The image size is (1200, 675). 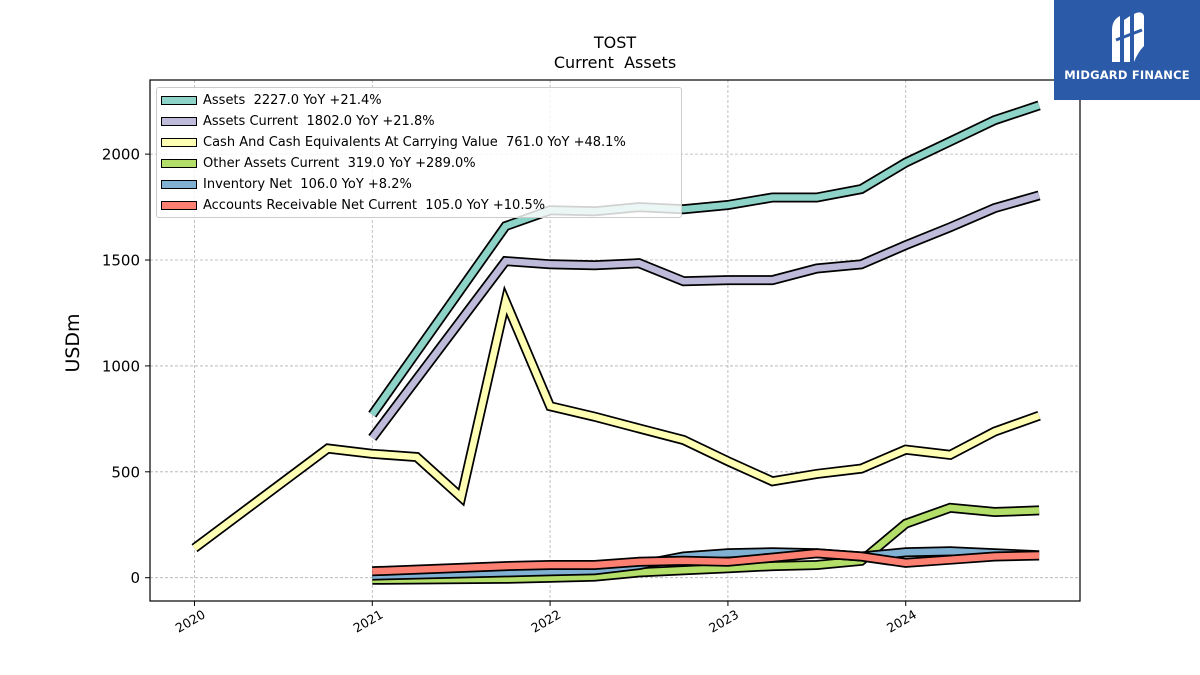 What do you see at coordinates (339, 163) in the screenshot?
I see `legend-label-other-assets: Other Assets Current 319.0 YoY +289.0%` at bounding box center [339, 163].